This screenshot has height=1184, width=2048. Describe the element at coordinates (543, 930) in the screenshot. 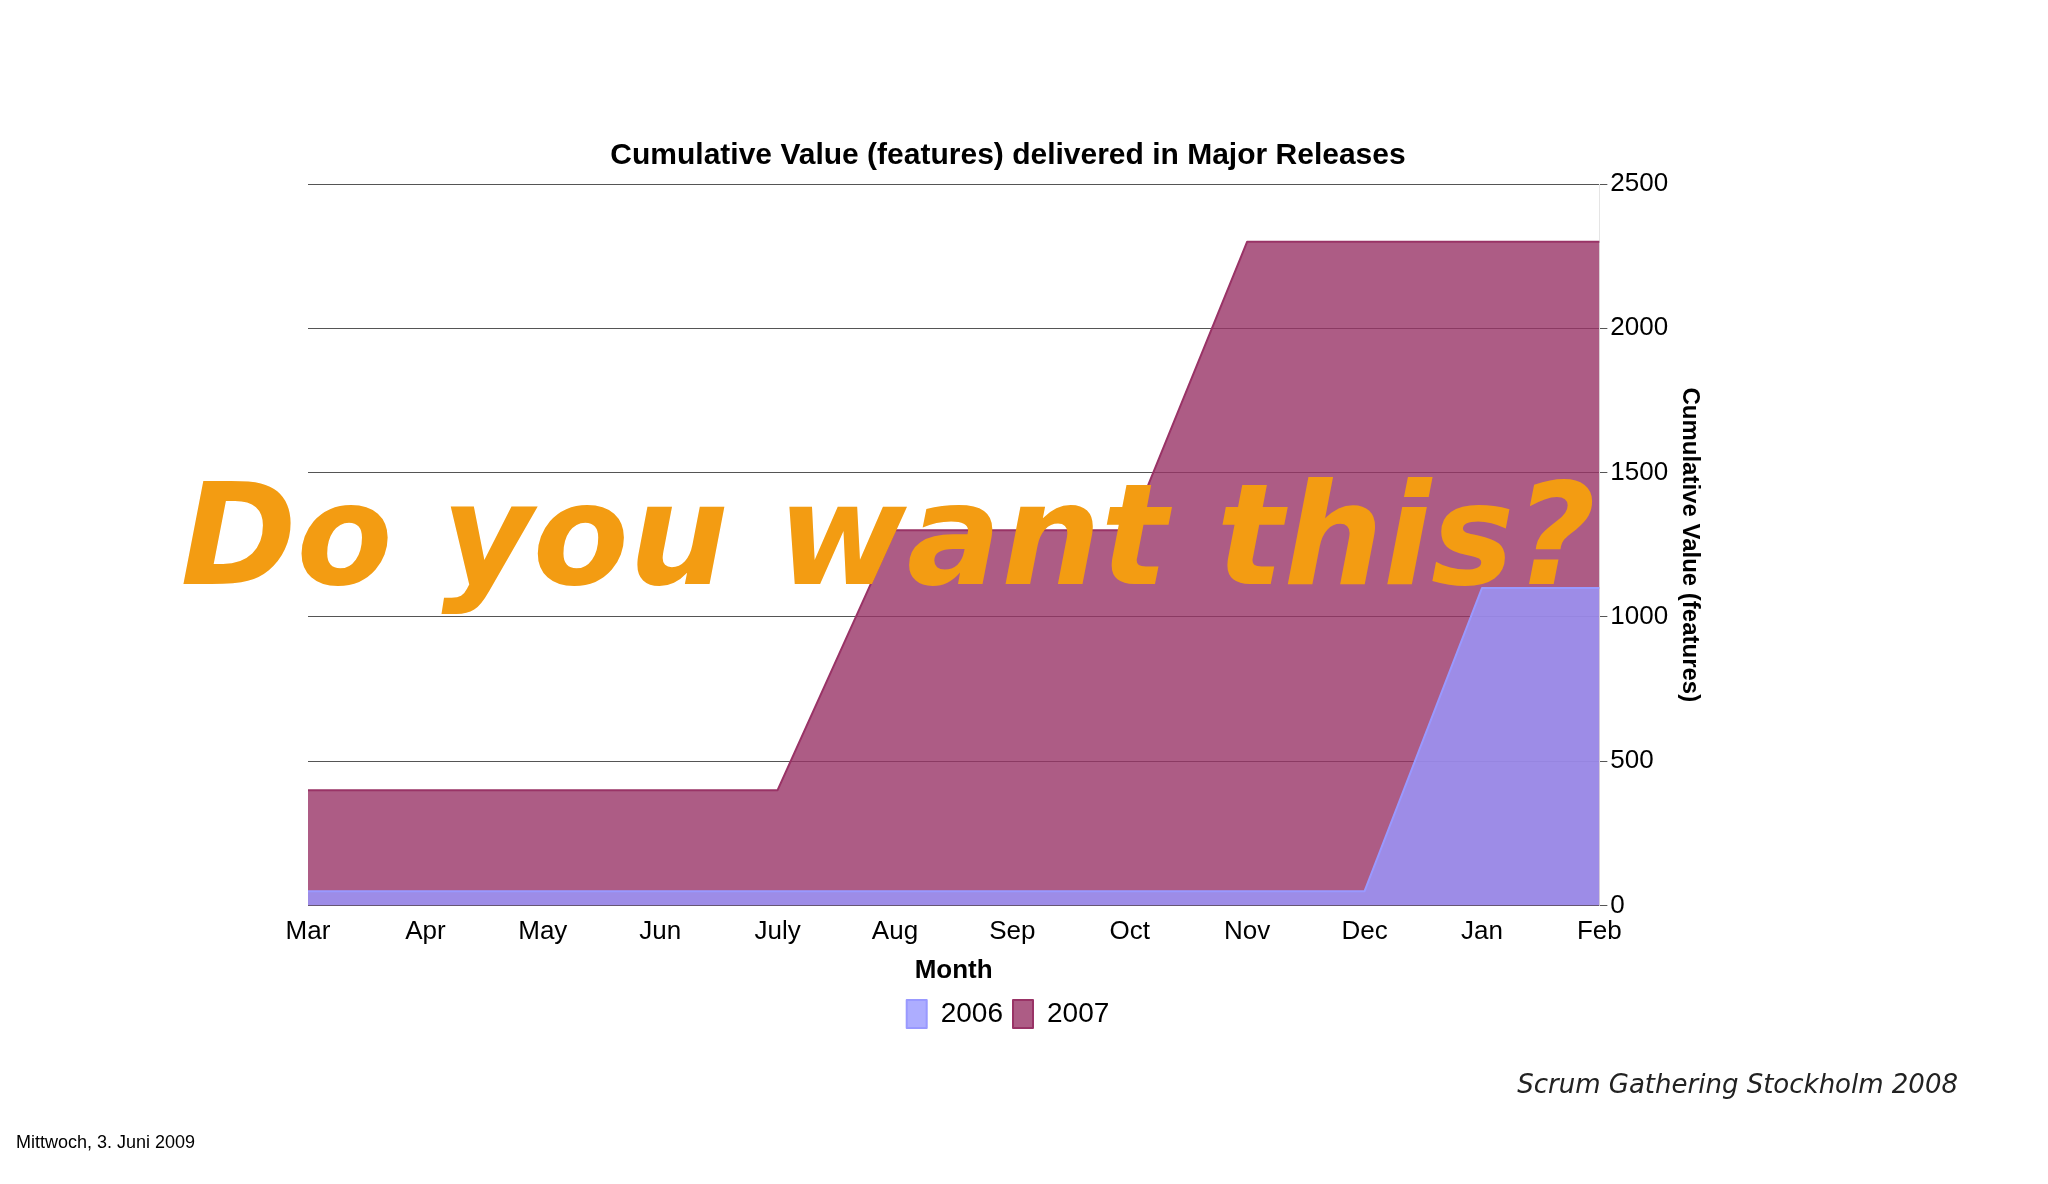

I see `x-tick-label: May` at that location.